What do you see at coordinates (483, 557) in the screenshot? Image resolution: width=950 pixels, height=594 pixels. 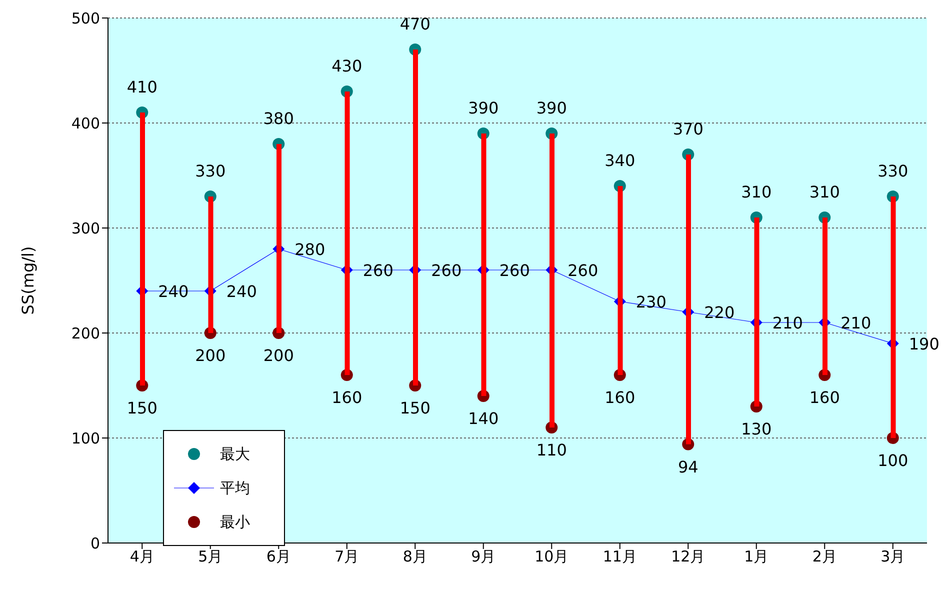 I see `x-tick-label: 9月` at bounding box center [483, 557].